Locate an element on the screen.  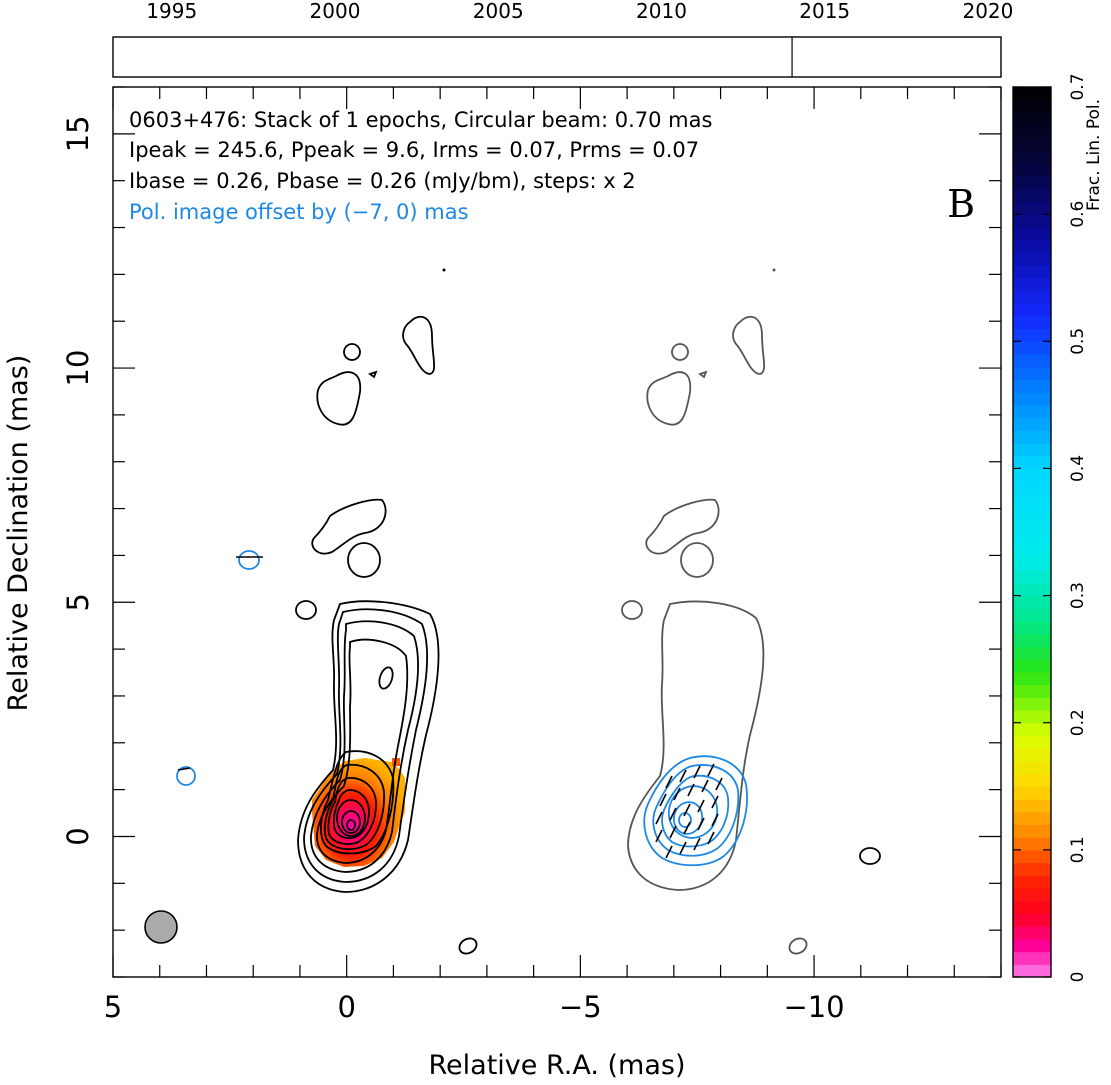
colorbar-tick-label: 0.7 is located at coordinates (1078, 86).